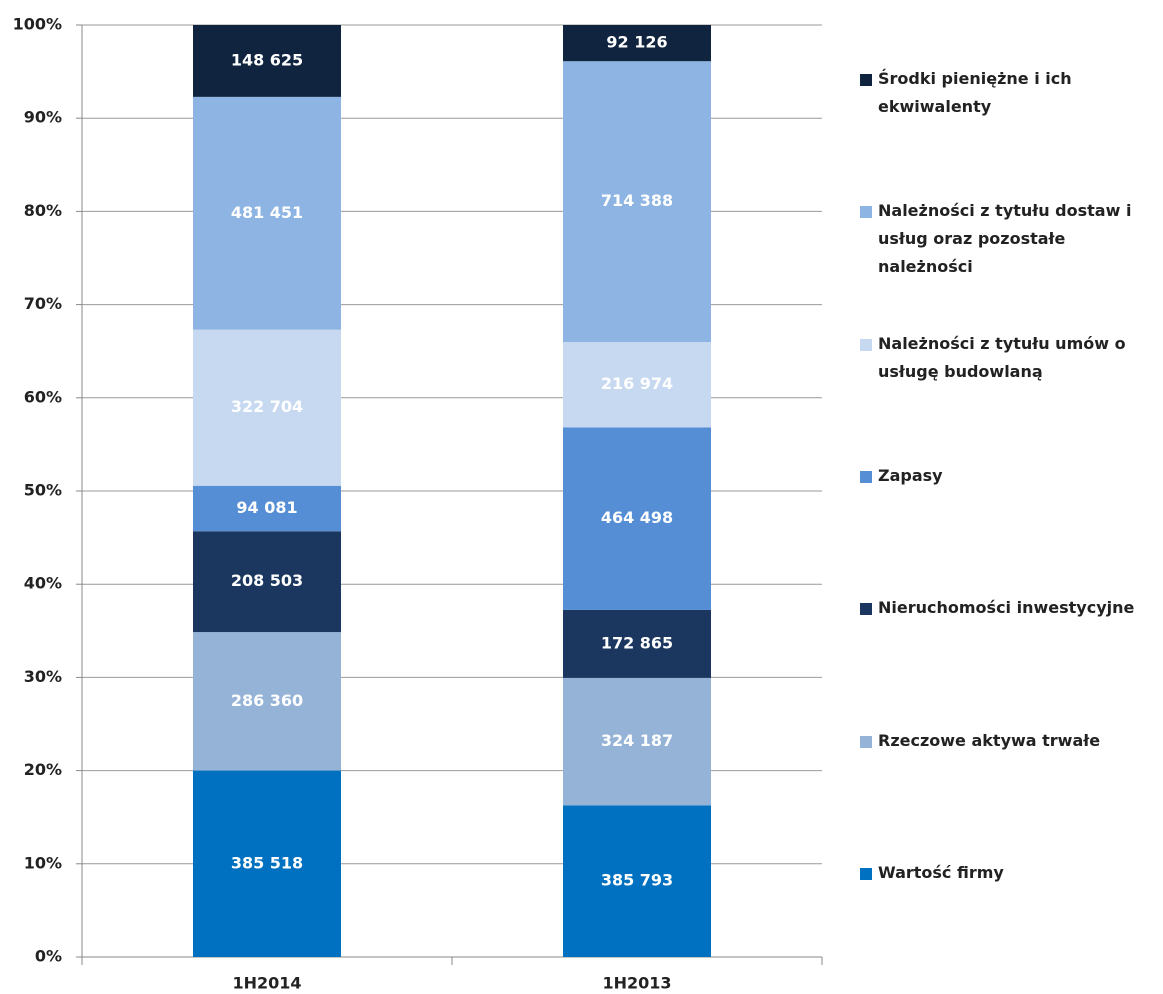 The image size is (1163, 994). I want to click on data-label: 286 360, so click(267, 700).